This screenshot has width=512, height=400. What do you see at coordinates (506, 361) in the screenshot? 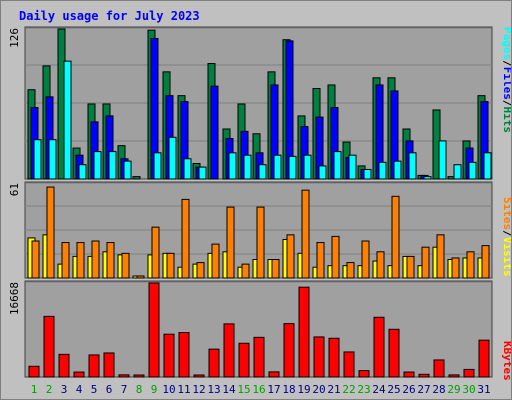
I see `legend-2: KBytes` at bounding box center [506, 361].